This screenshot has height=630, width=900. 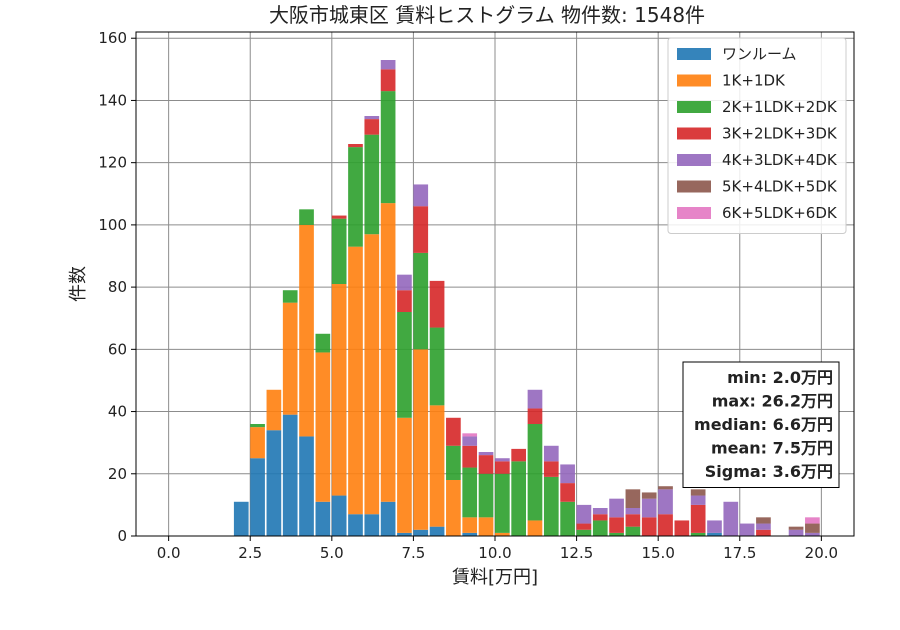 What do you see at coordinates (821, 553) in the screenshot?
I see `x-tick-label: 20.0` at bounding box center [821, 553].